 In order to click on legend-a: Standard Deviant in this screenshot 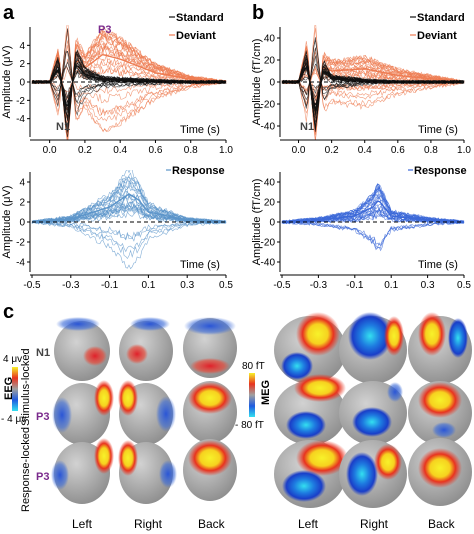, I will do `click(196, 27)`.